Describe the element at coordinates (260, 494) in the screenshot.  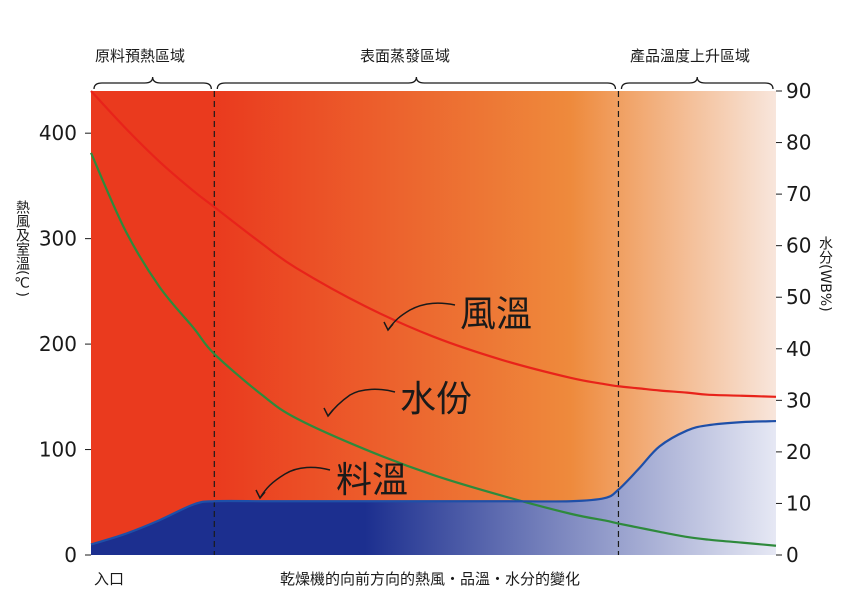
I see `material-temp-pointer-arrowhead` at that location.